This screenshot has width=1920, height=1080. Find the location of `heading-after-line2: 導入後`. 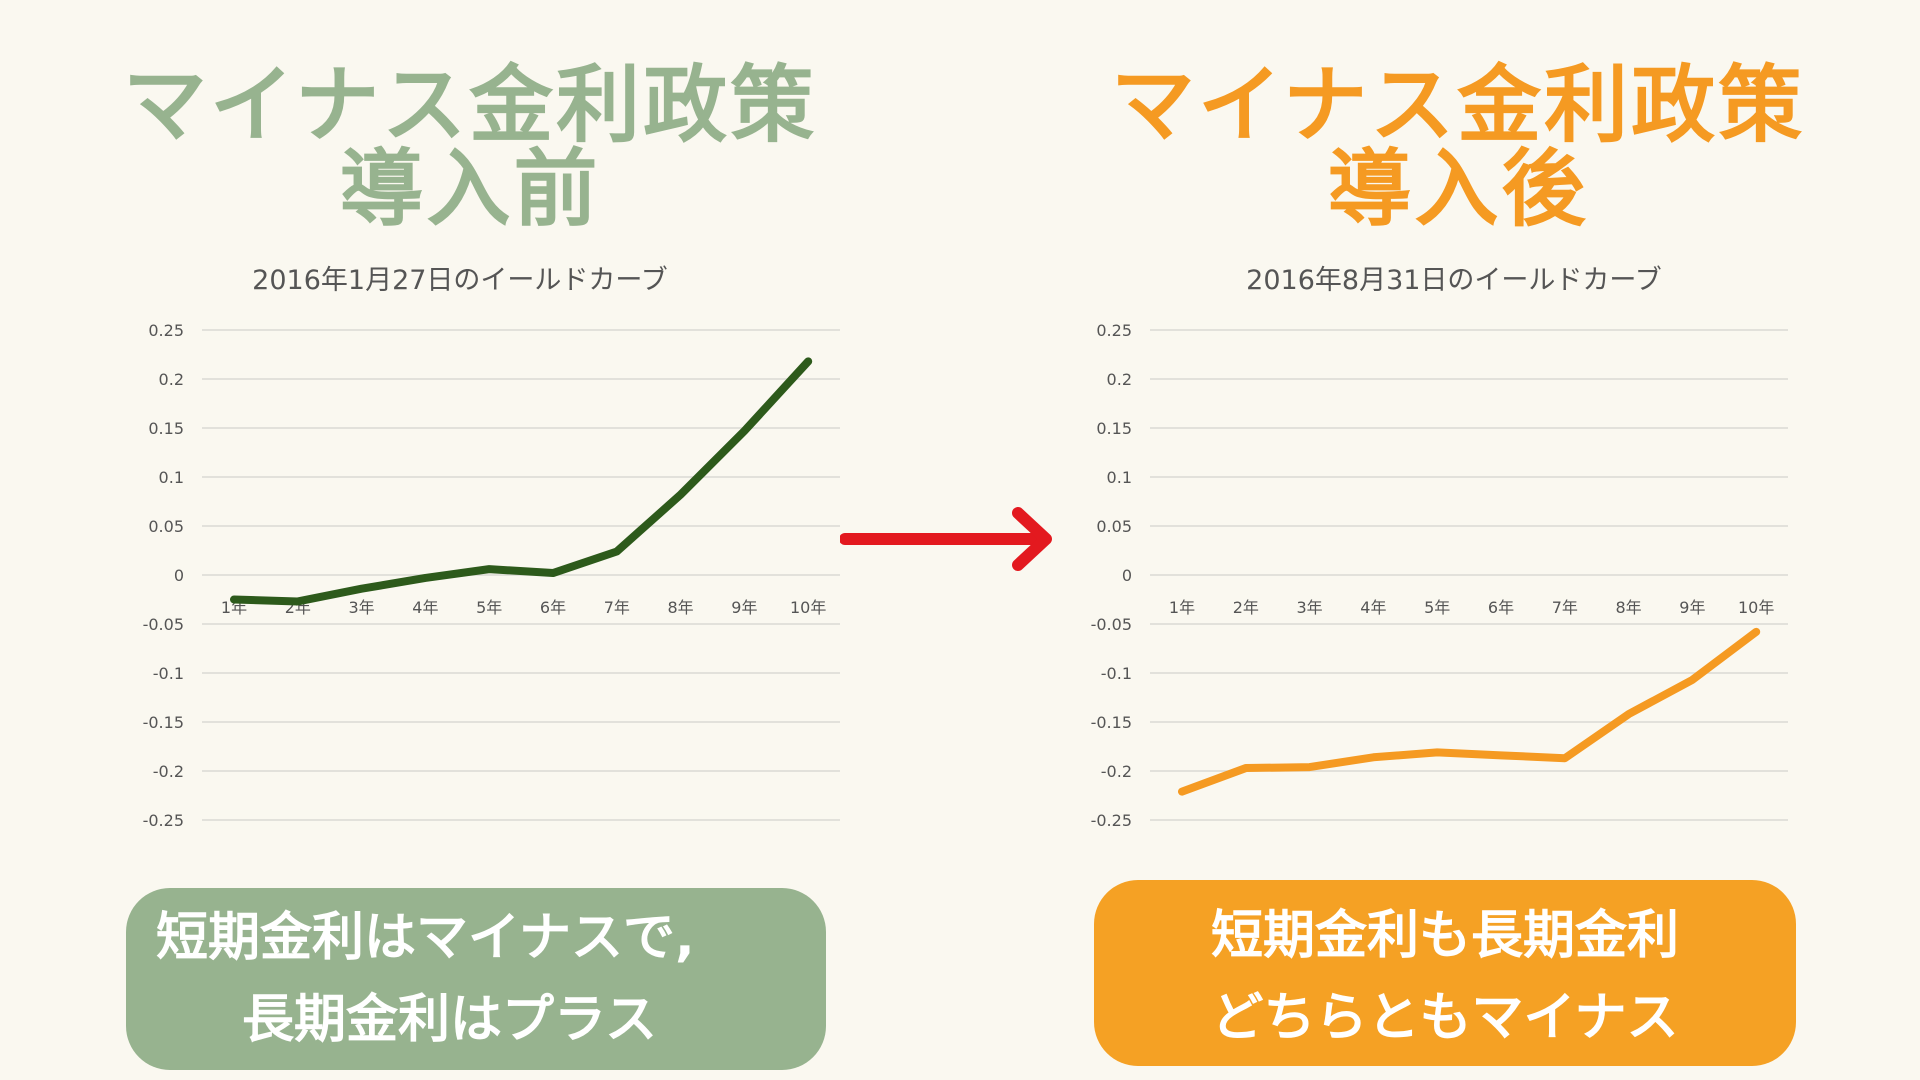

heading-after-line2: 導入後 is located at coordinates (1458, 189).